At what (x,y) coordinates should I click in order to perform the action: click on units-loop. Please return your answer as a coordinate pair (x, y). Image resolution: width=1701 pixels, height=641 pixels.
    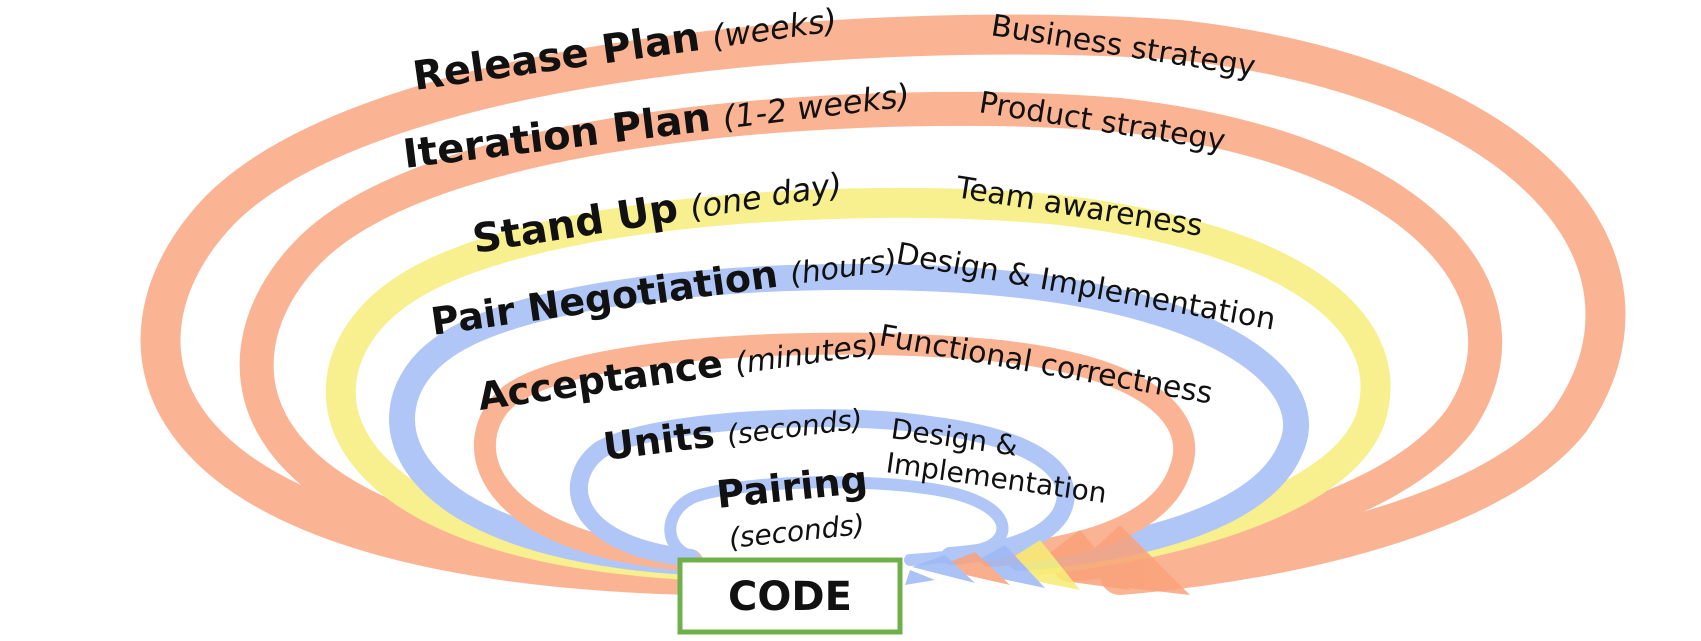
    Looking at the image, I should click on (822, 488).